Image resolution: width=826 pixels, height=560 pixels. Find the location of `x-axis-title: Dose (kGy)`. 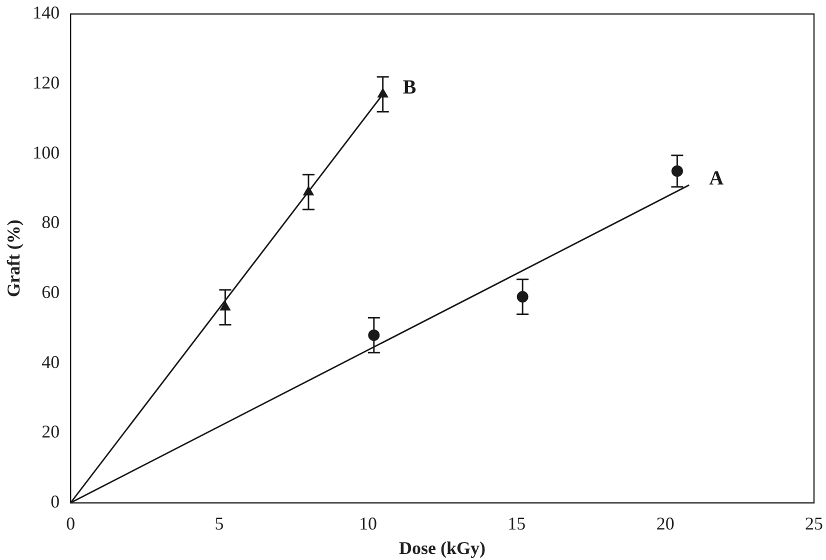

x-axis-title: Dose (kGy) is located at coordinates (442, 548).